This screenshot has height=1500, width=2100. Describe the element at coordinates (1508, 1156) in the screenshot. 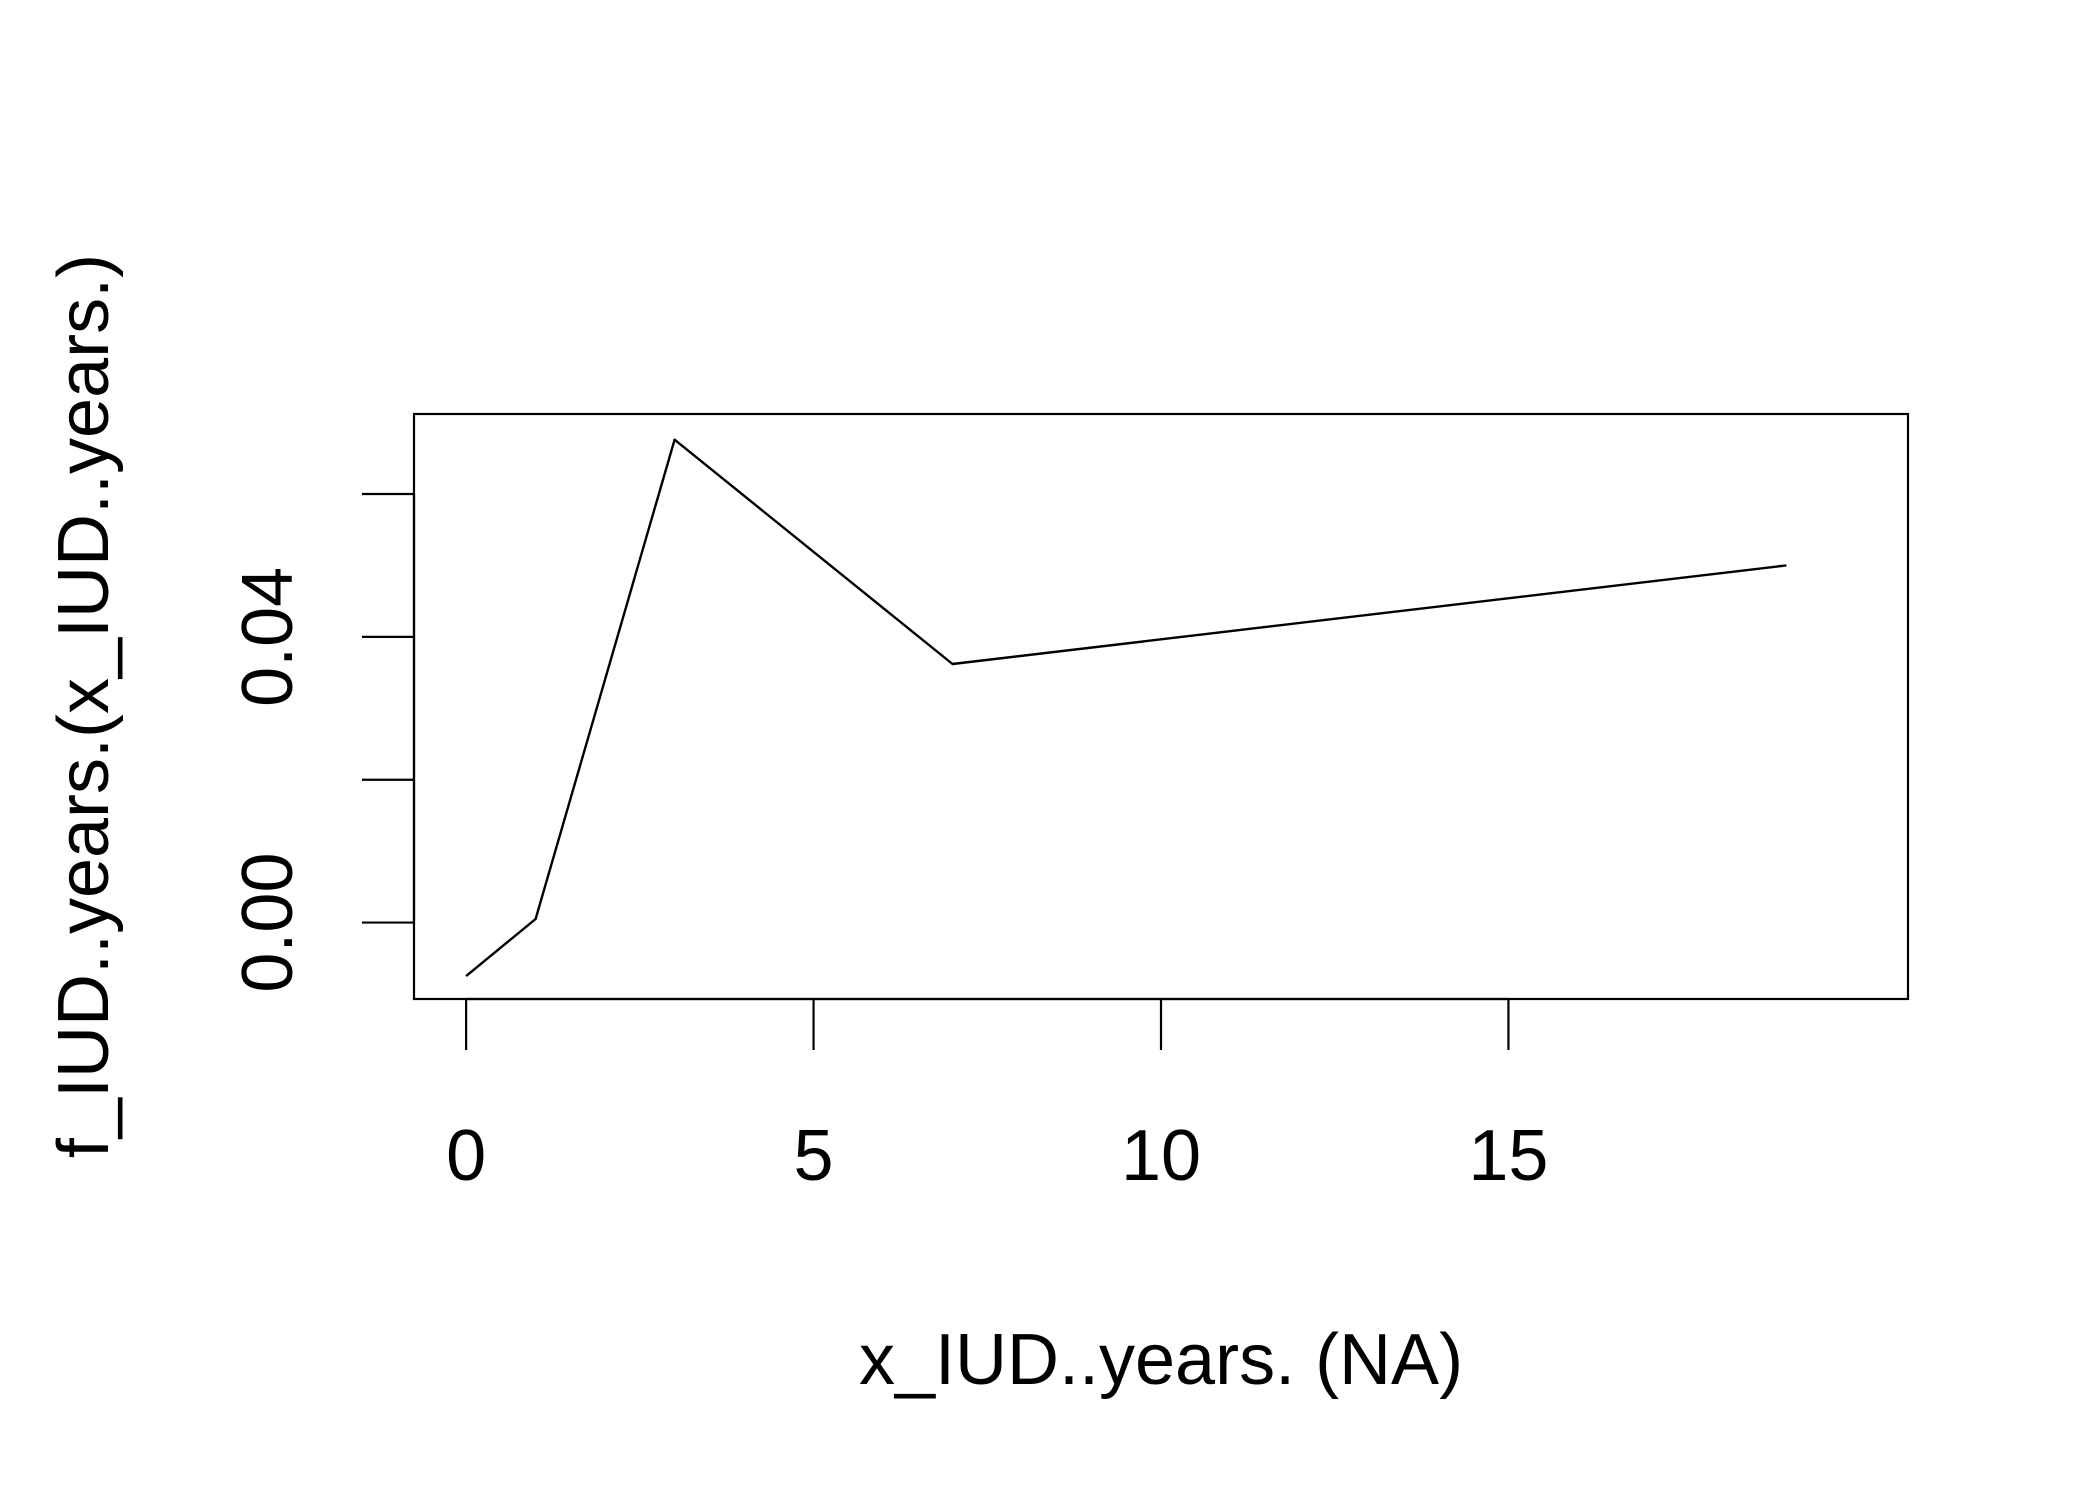

I see `x-tick-label: 15` at that location.